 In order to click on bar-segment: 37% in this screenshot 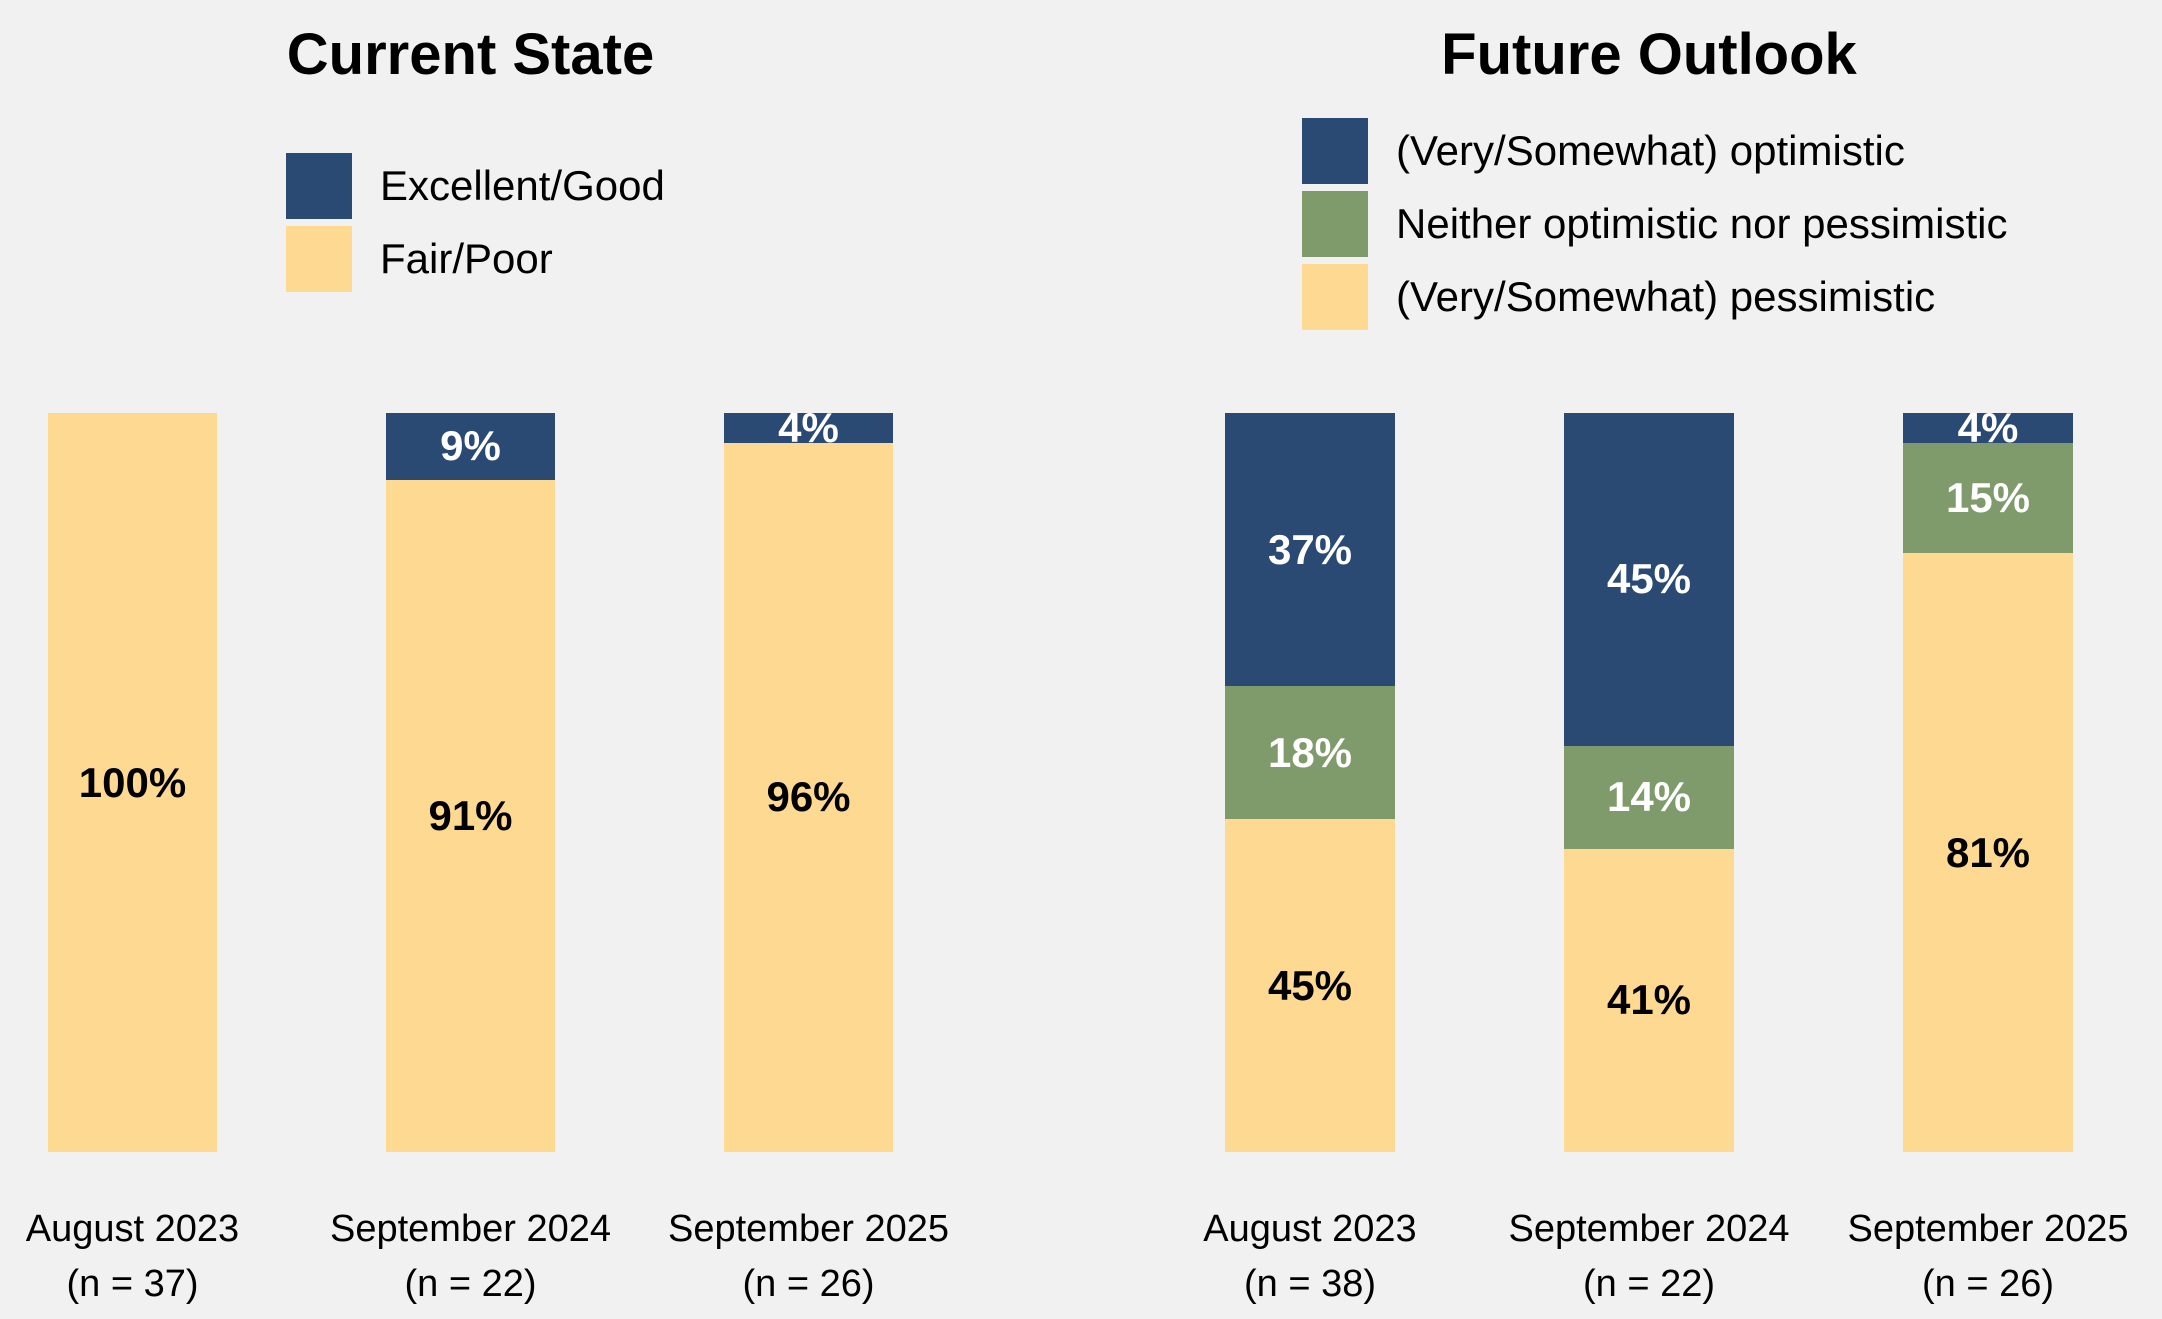, I will do `click(1310, 550)`.